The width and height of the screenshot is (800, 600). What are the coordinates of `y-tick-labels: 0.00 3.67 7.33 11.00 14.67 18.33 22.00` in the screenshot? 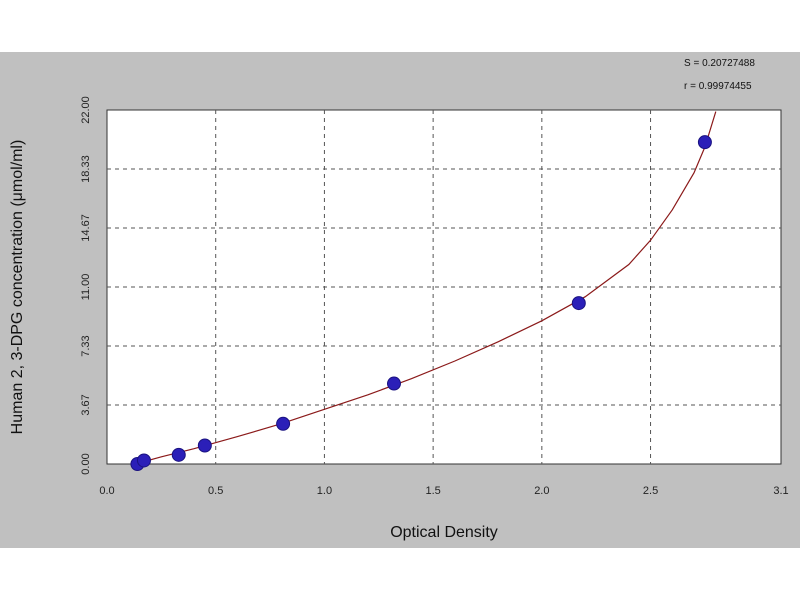 It's located at (86, 285).